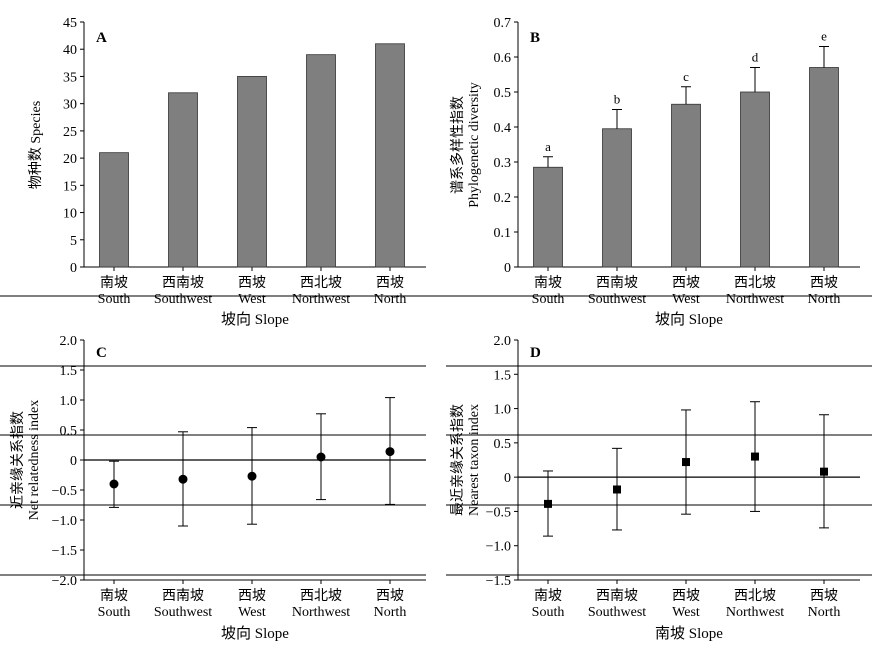  Describe the element at coordinates (503, 198) in the screenshot. I see `y-tick-label: 0.2` at that location.